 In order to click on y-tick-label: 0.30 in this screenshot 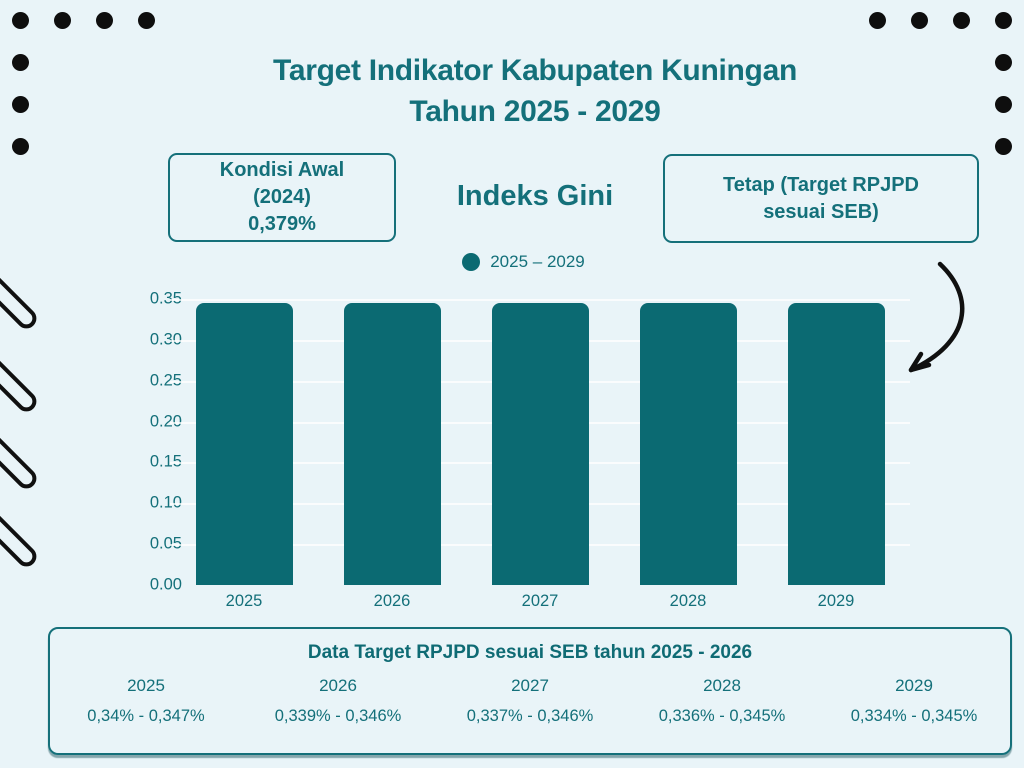, I will do `click(165, 339)`.